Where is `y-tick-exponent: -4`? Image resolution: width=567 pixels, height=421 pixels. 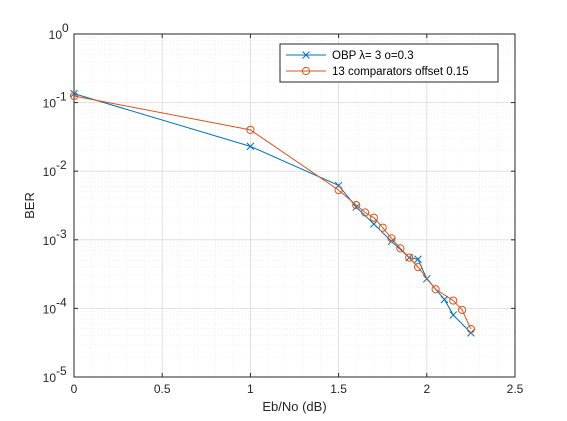 y-tick-exponent: -4 is located at coordinates (61, 302).